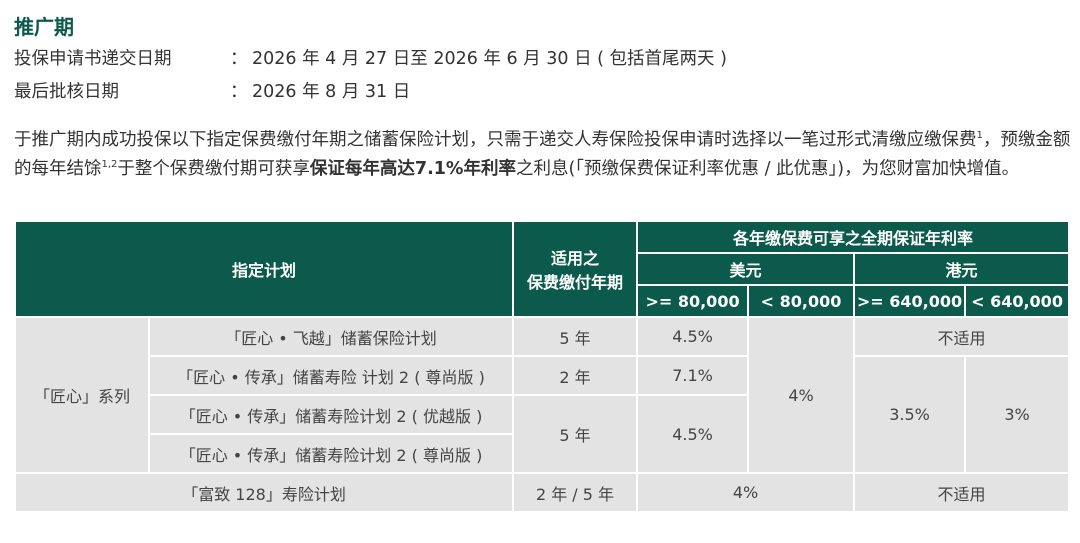  I want to click on approval-date-row: 最后批核日期 ： 2026 年 8 月 31 日, so click(212, 92).